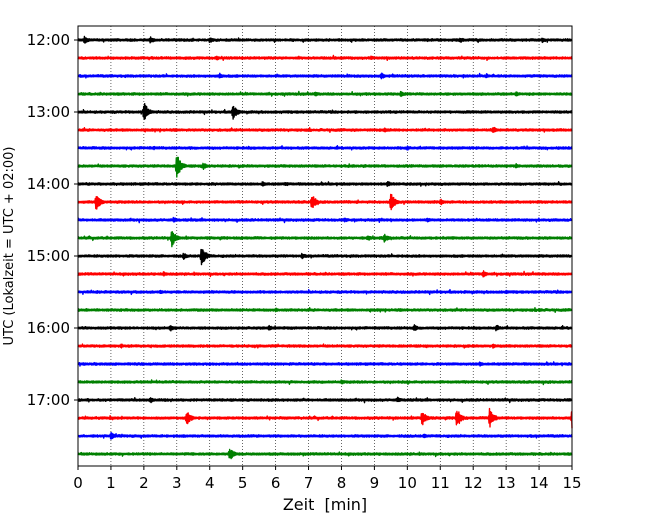  Describe the element at coordinates (276, 483) in the screenshot. I see `x-tick-label: 6` at that location.